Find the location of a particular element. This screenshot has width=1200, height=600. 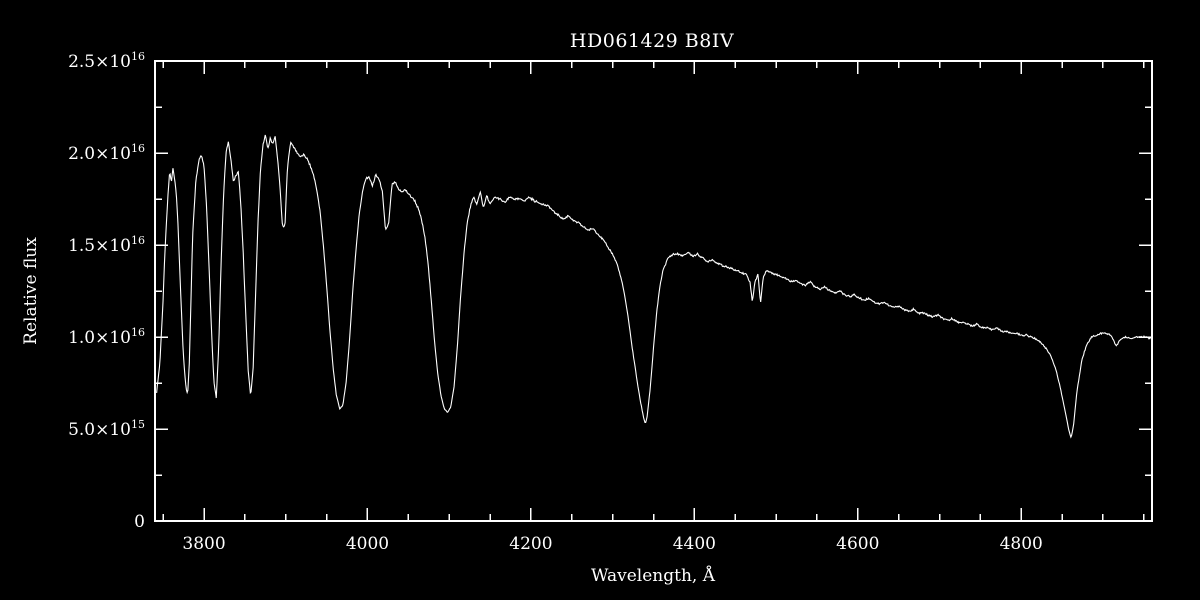

x-tick-label: 4000 is located at coordinates (367, 544).